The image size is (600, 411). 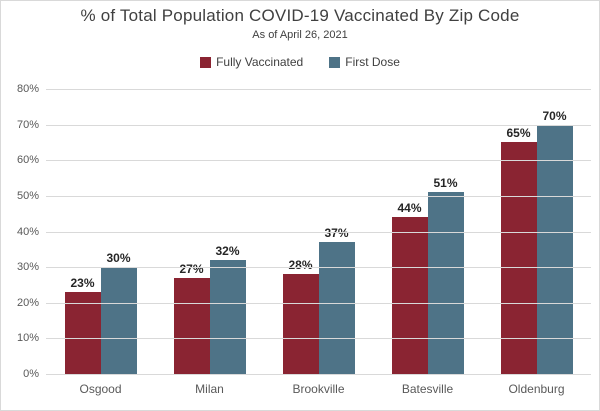 I want to click on bar-fully-vaccinated-brookville: 28%, so click(x=300, y=316).